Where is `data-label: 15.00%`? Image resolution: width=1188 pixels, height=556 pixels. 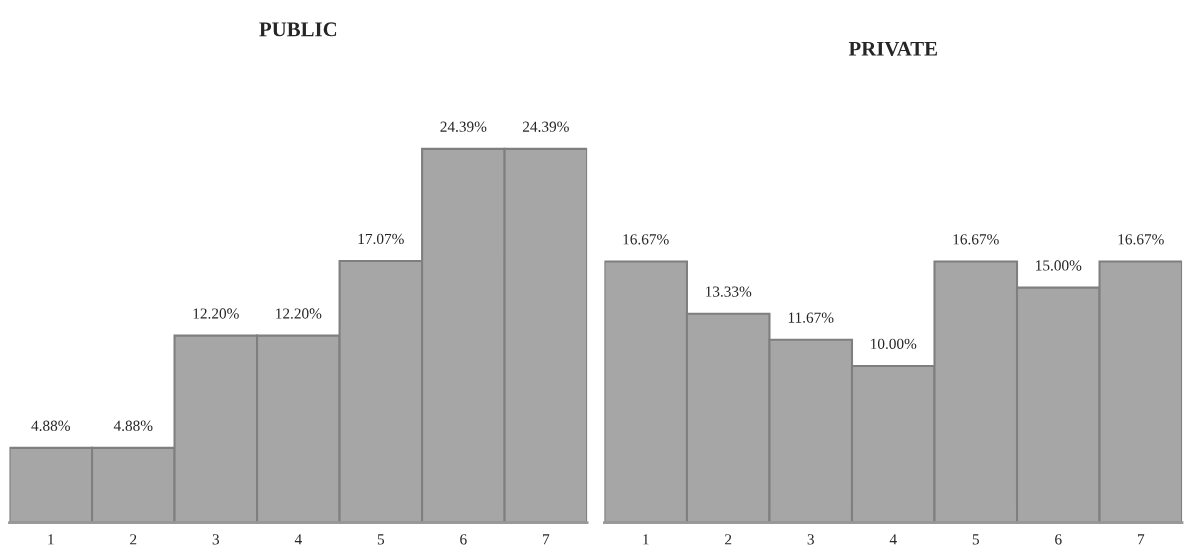 data-label: 15.00% is located at coordinates (1059, 265).